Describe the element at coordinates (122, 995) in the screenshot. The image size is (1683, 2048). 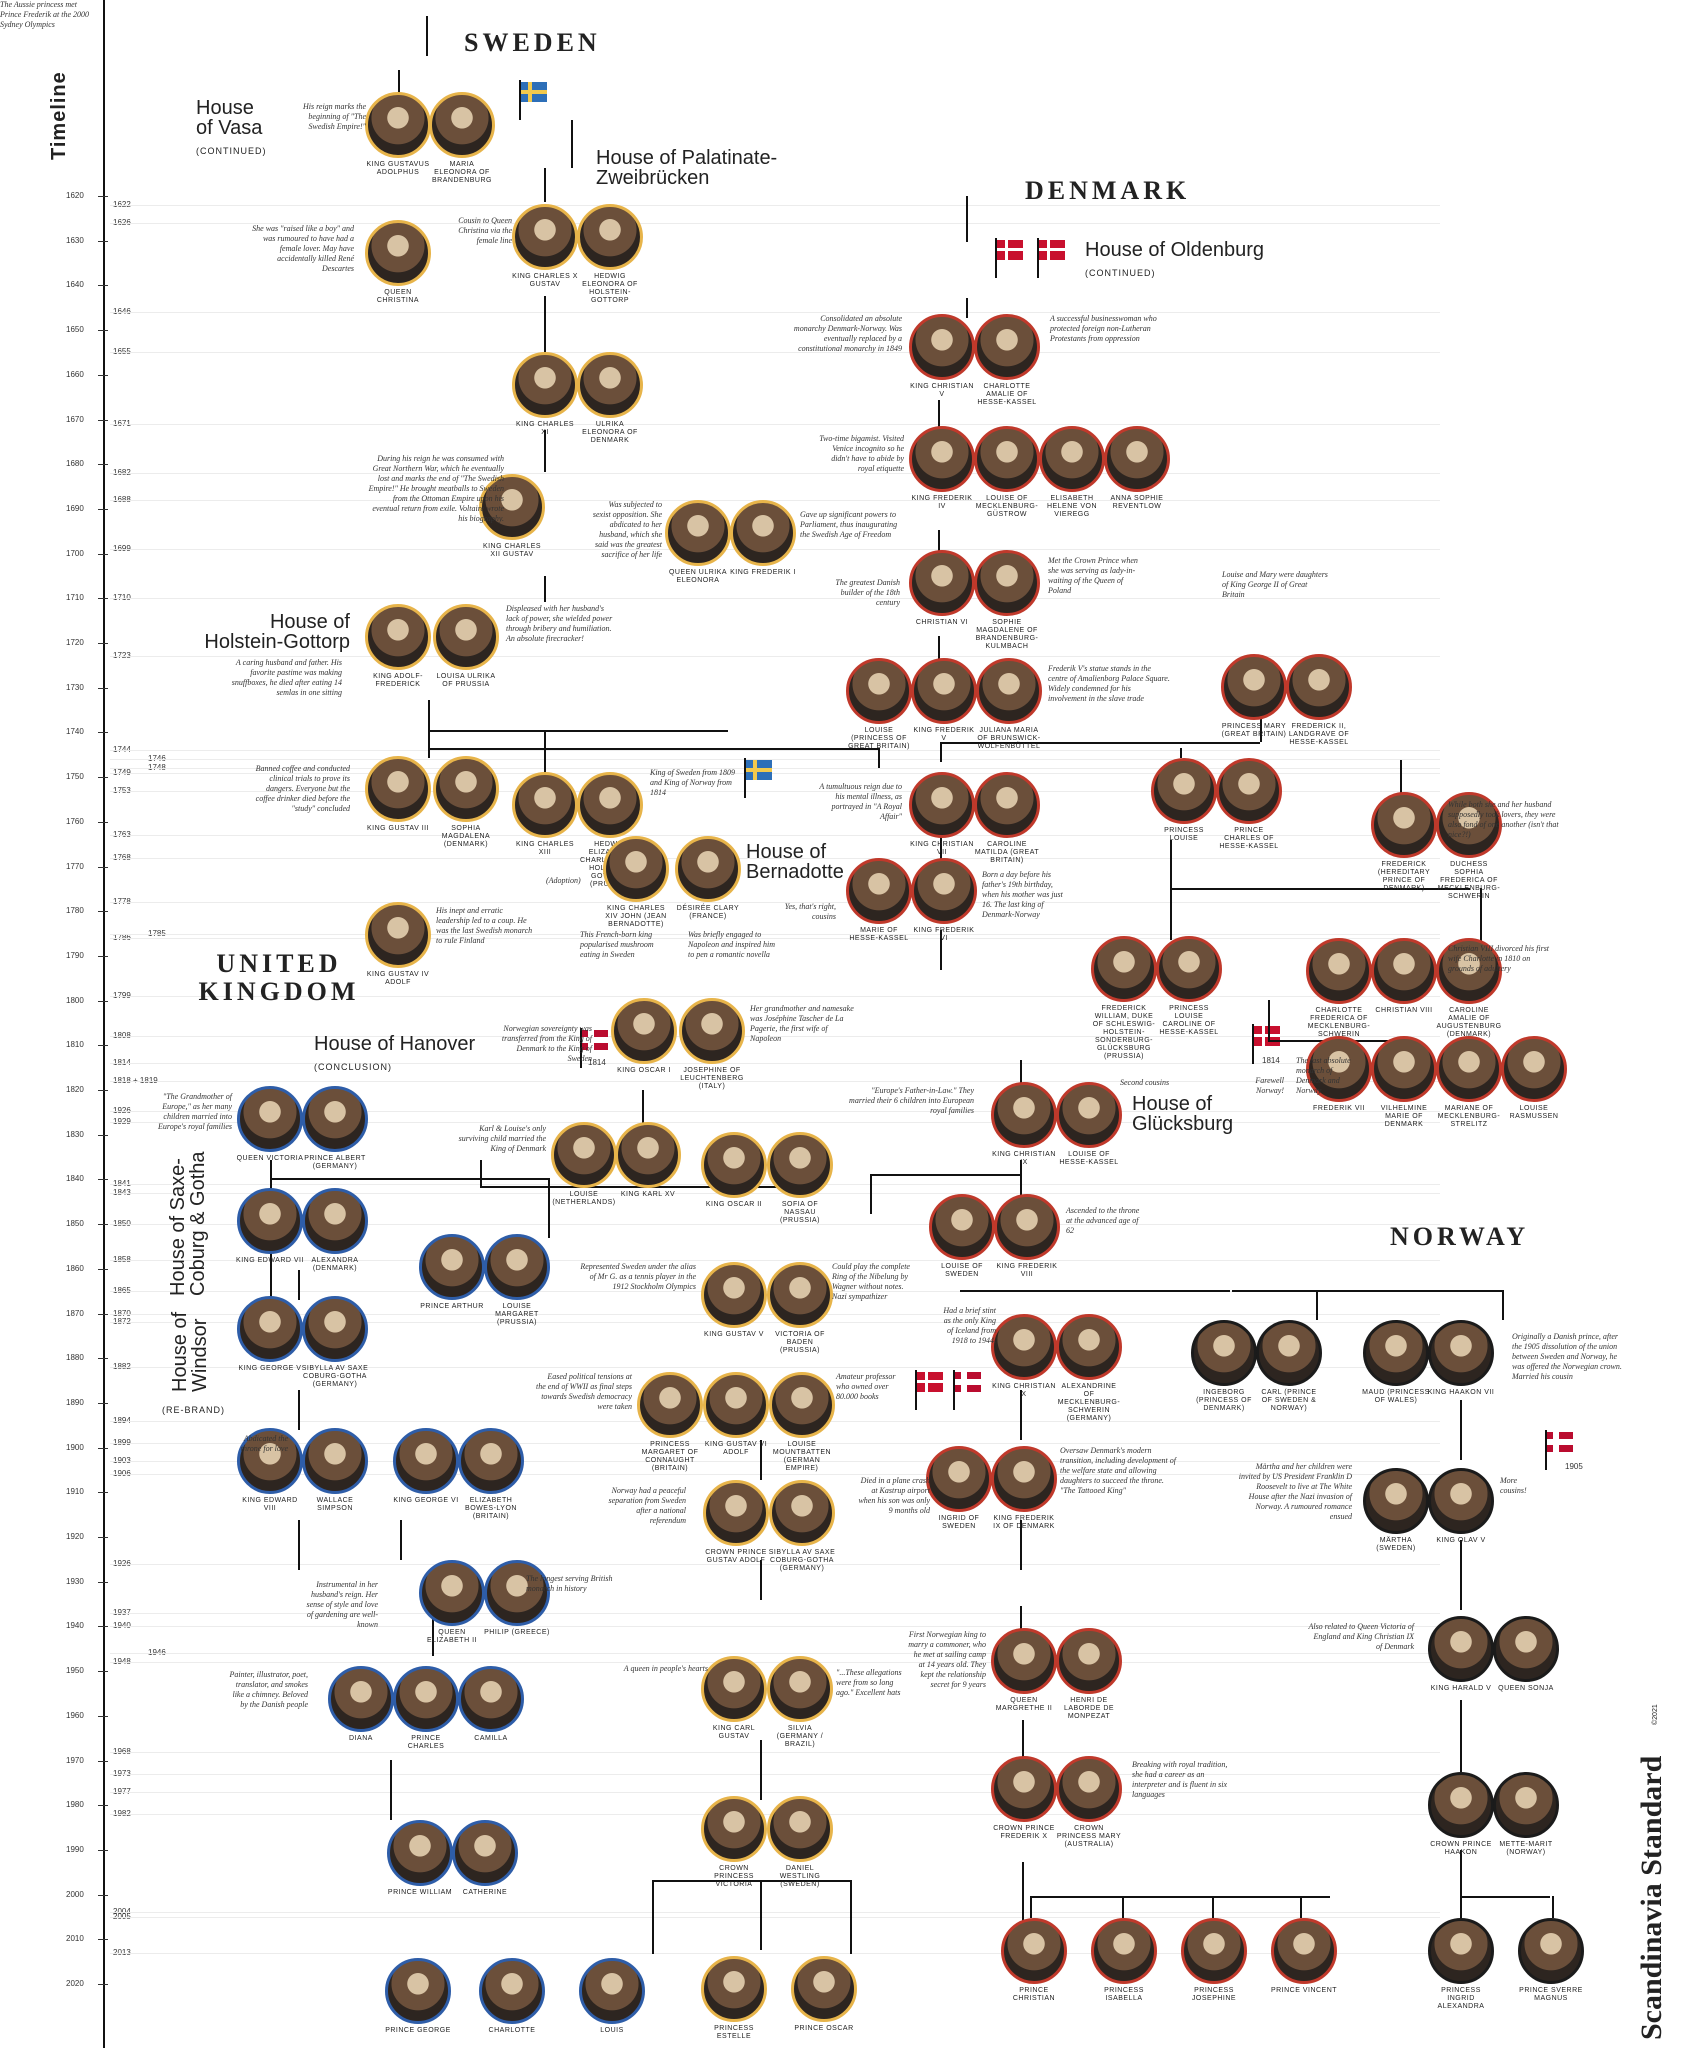
I see `year-mark: 1799` at that location.